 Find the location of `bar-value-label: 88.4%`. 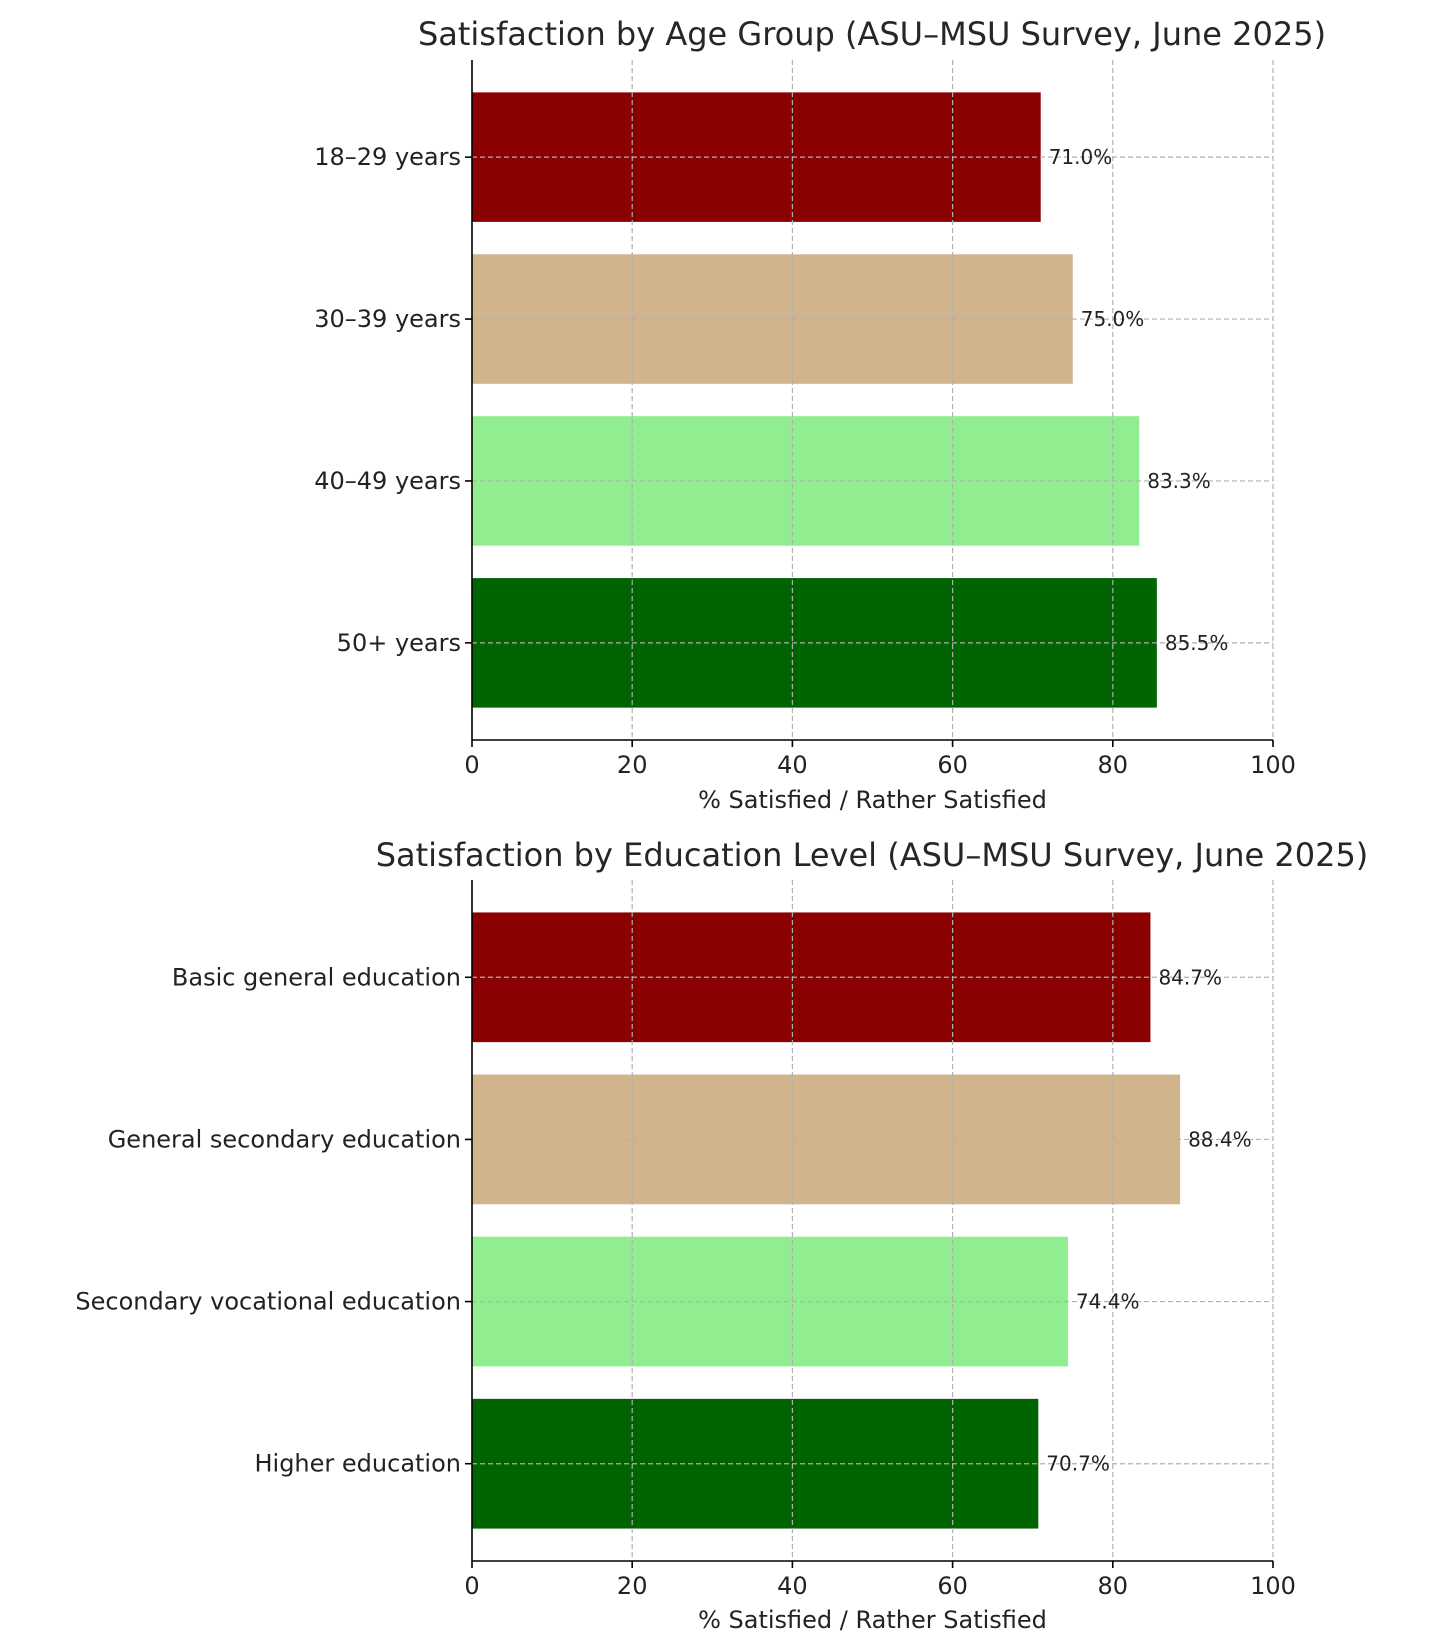

bar-value-label: 88.4% is located at coordinates (1220, 1139).